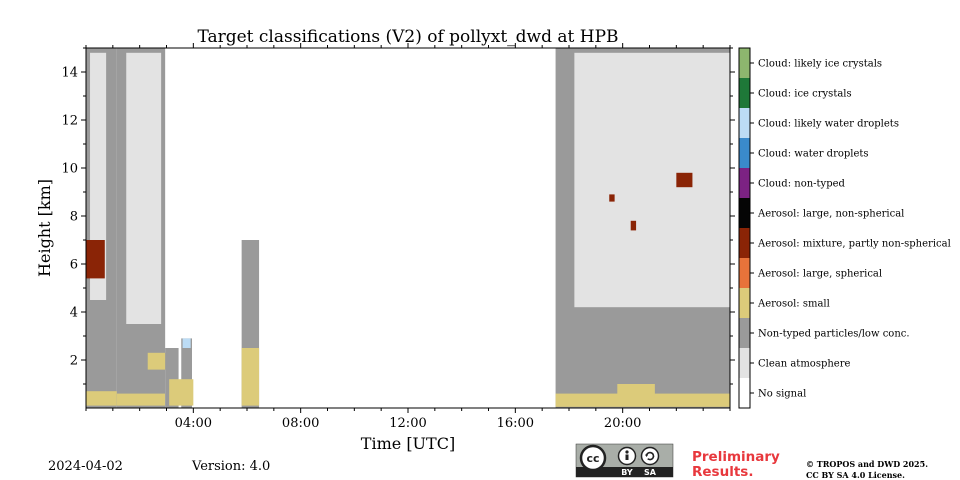  Describe the element at coordinates (650, 456) in the screenshot. I see `sa-sharealike-icon` at that location.